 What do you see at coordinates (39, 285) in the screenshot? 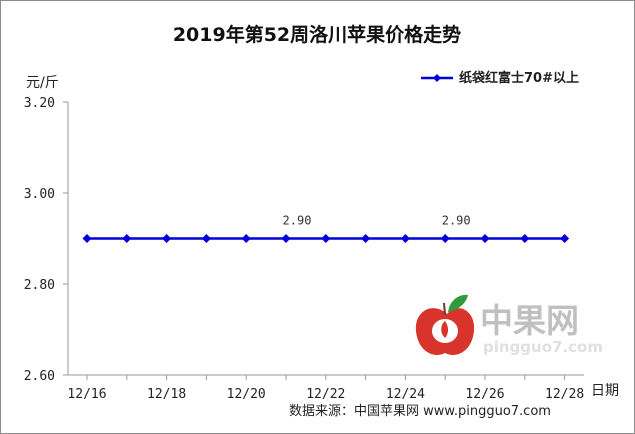
I see `y-tick-label: 2.80` at bounding box center [39, 285].